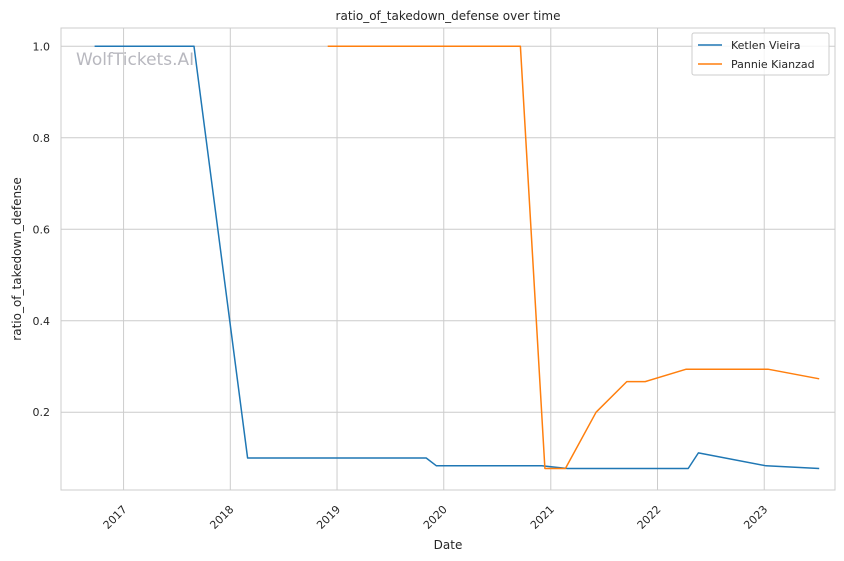 This screenshot has width=844, height=561. I want to click on watermark-text: WolfTickets.AI, so click(135, 60).